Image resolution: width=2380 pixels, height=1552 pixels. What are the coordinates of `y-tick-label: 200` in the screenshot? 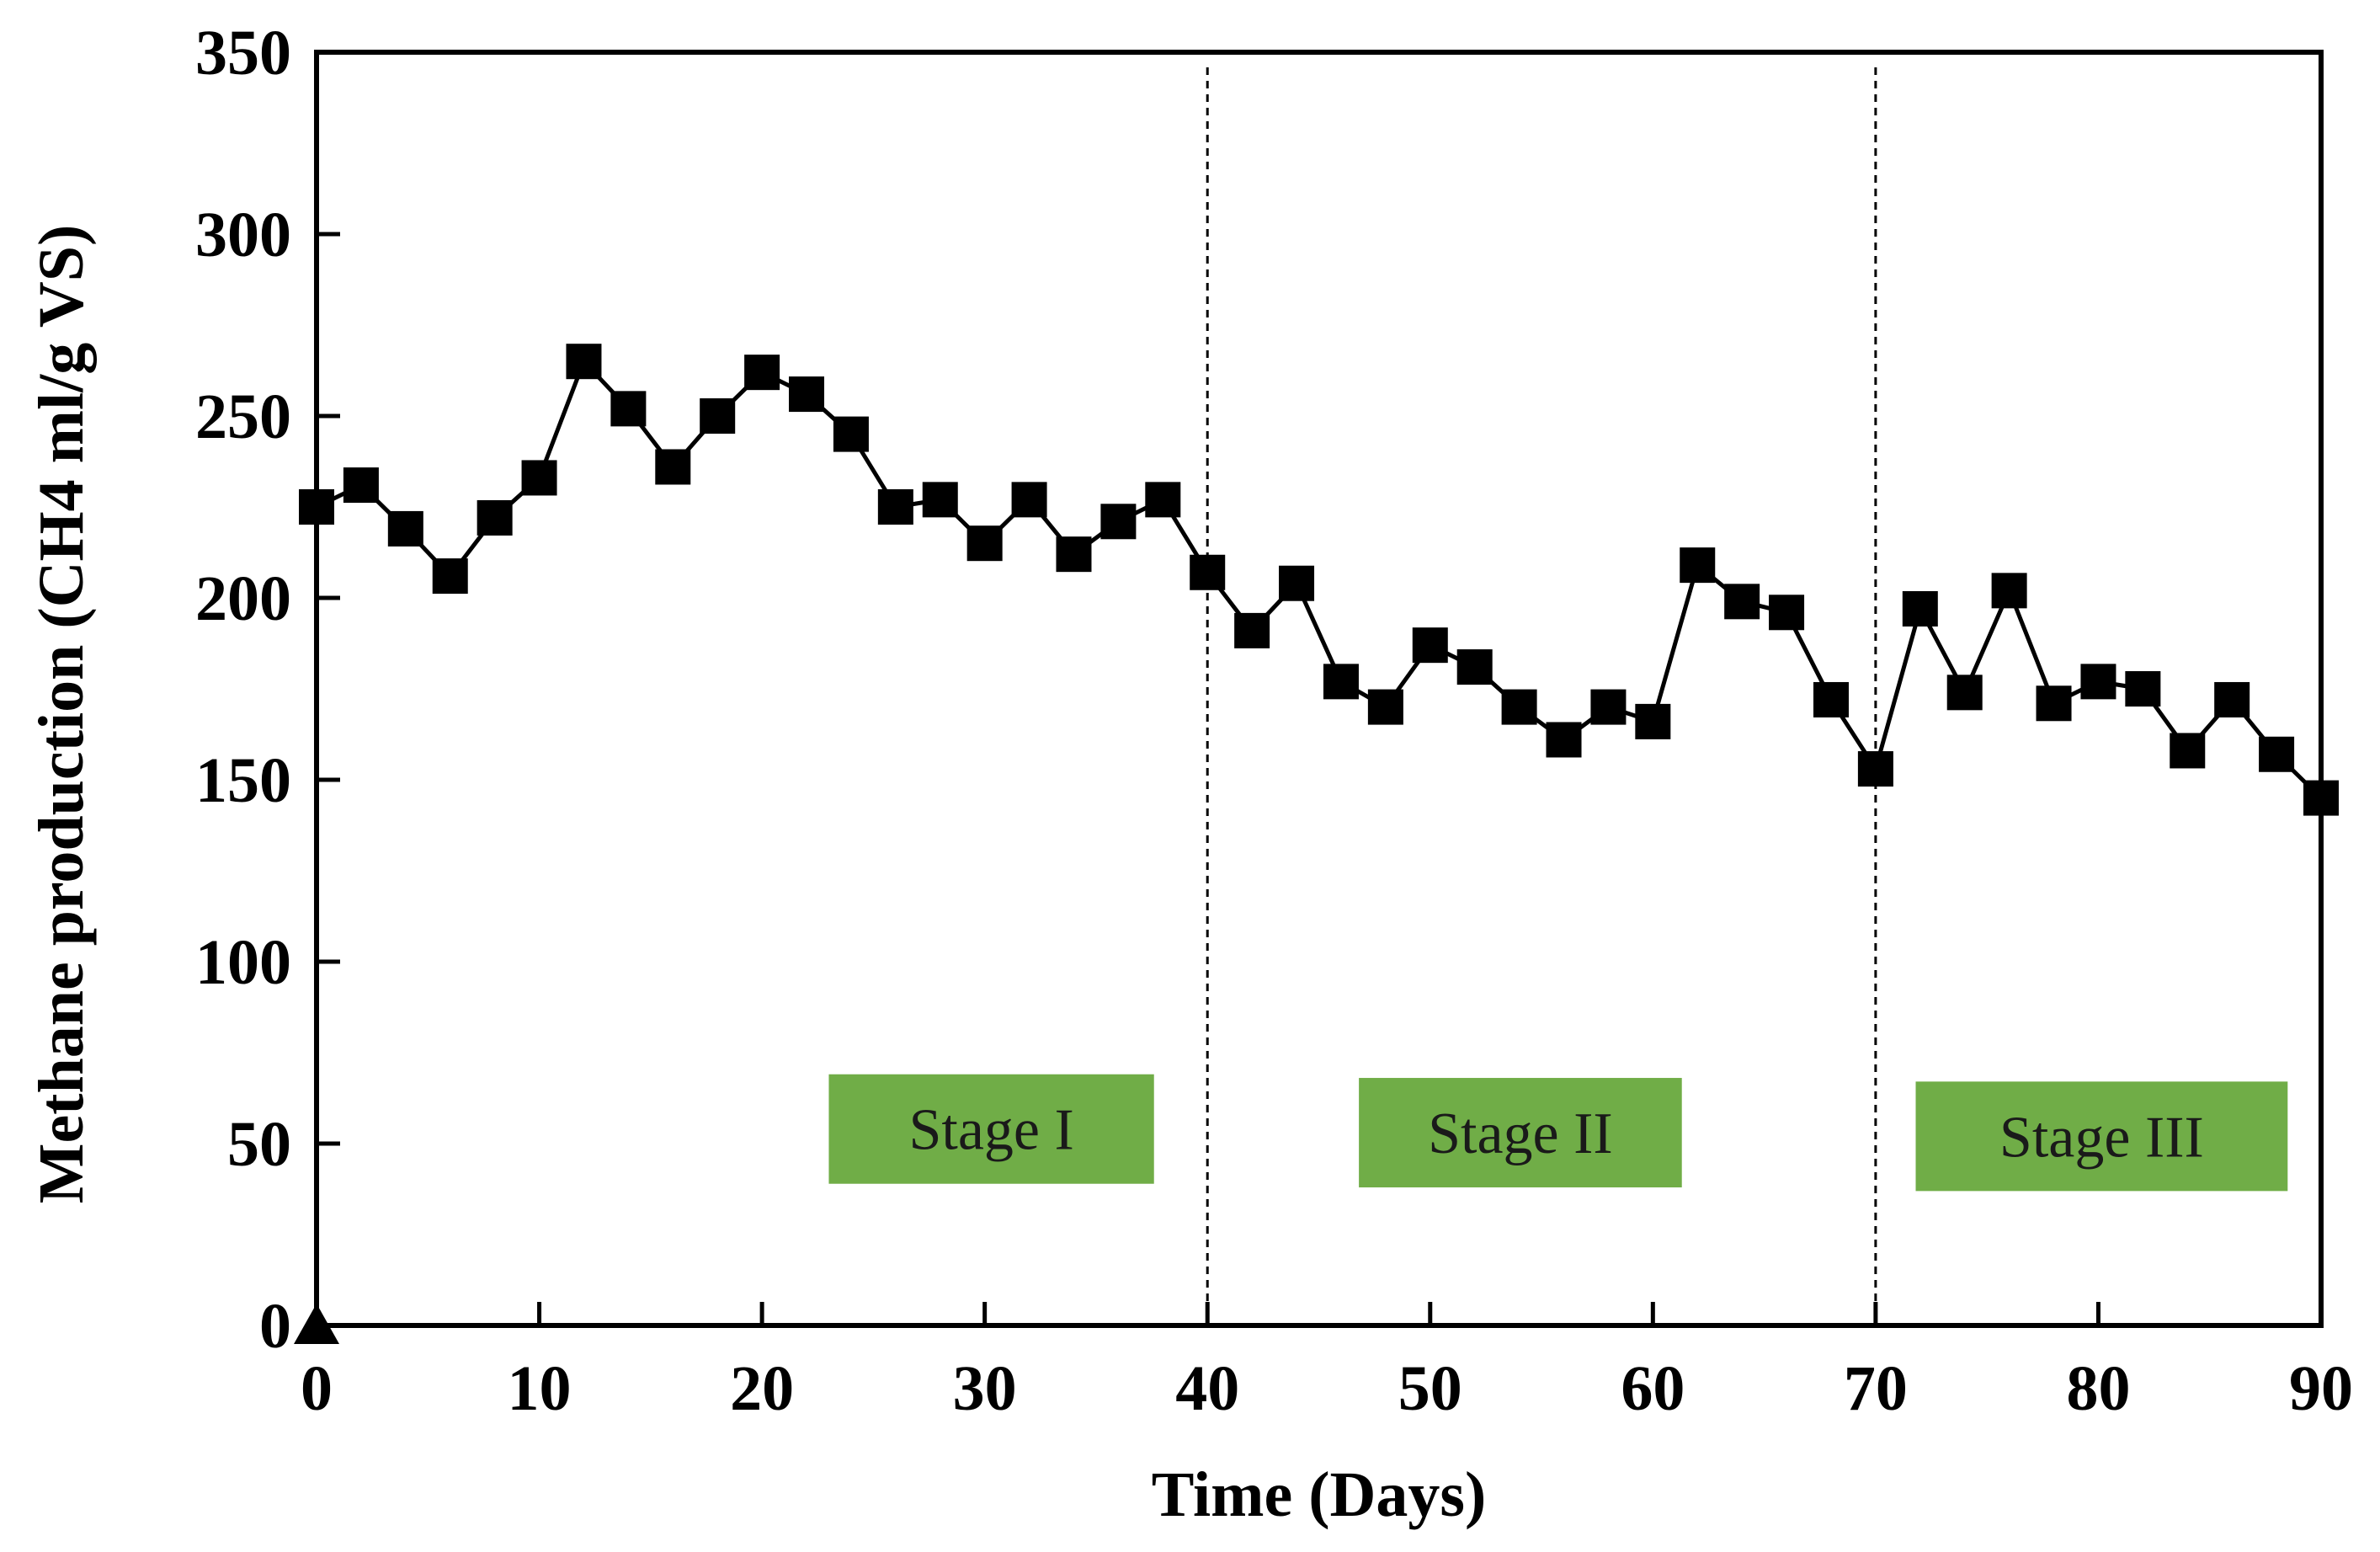 It's located at (243, 598).